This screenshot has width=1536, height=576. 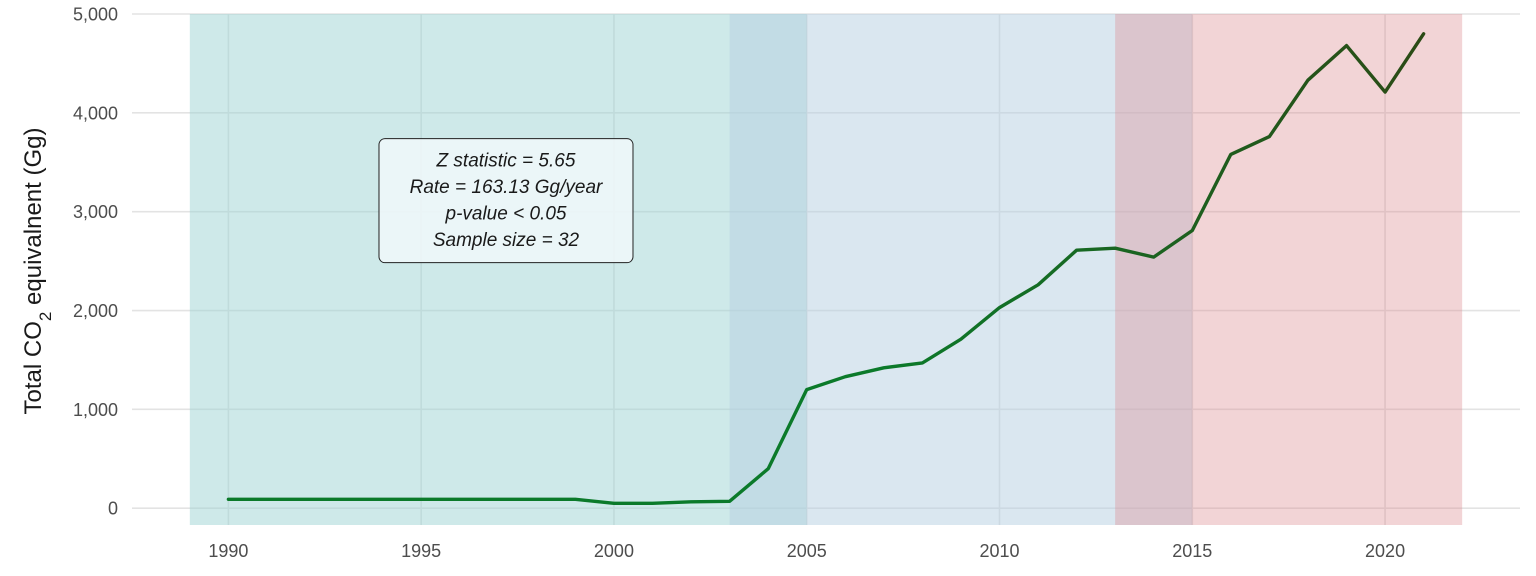 I want to click on annotation-box, so click(x=506, y=201).